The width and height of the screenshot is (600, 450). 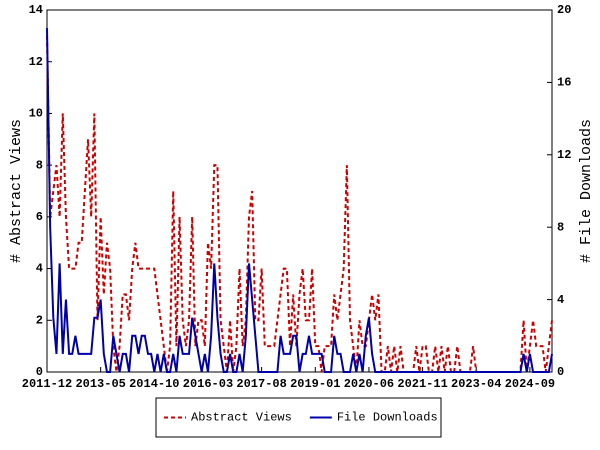 I want to click on x-tick-label: 2016-03, so click(x=208, y=384).